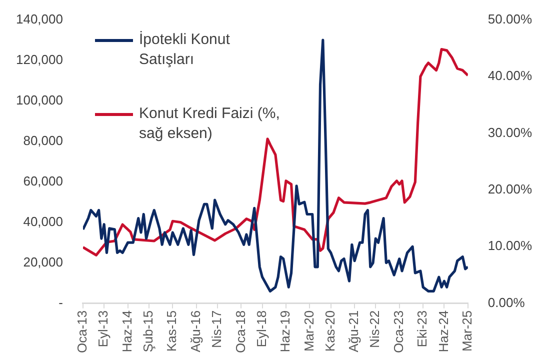  I want to click on legend-label: İpotekli Konut Satışları, so click(185, 50).